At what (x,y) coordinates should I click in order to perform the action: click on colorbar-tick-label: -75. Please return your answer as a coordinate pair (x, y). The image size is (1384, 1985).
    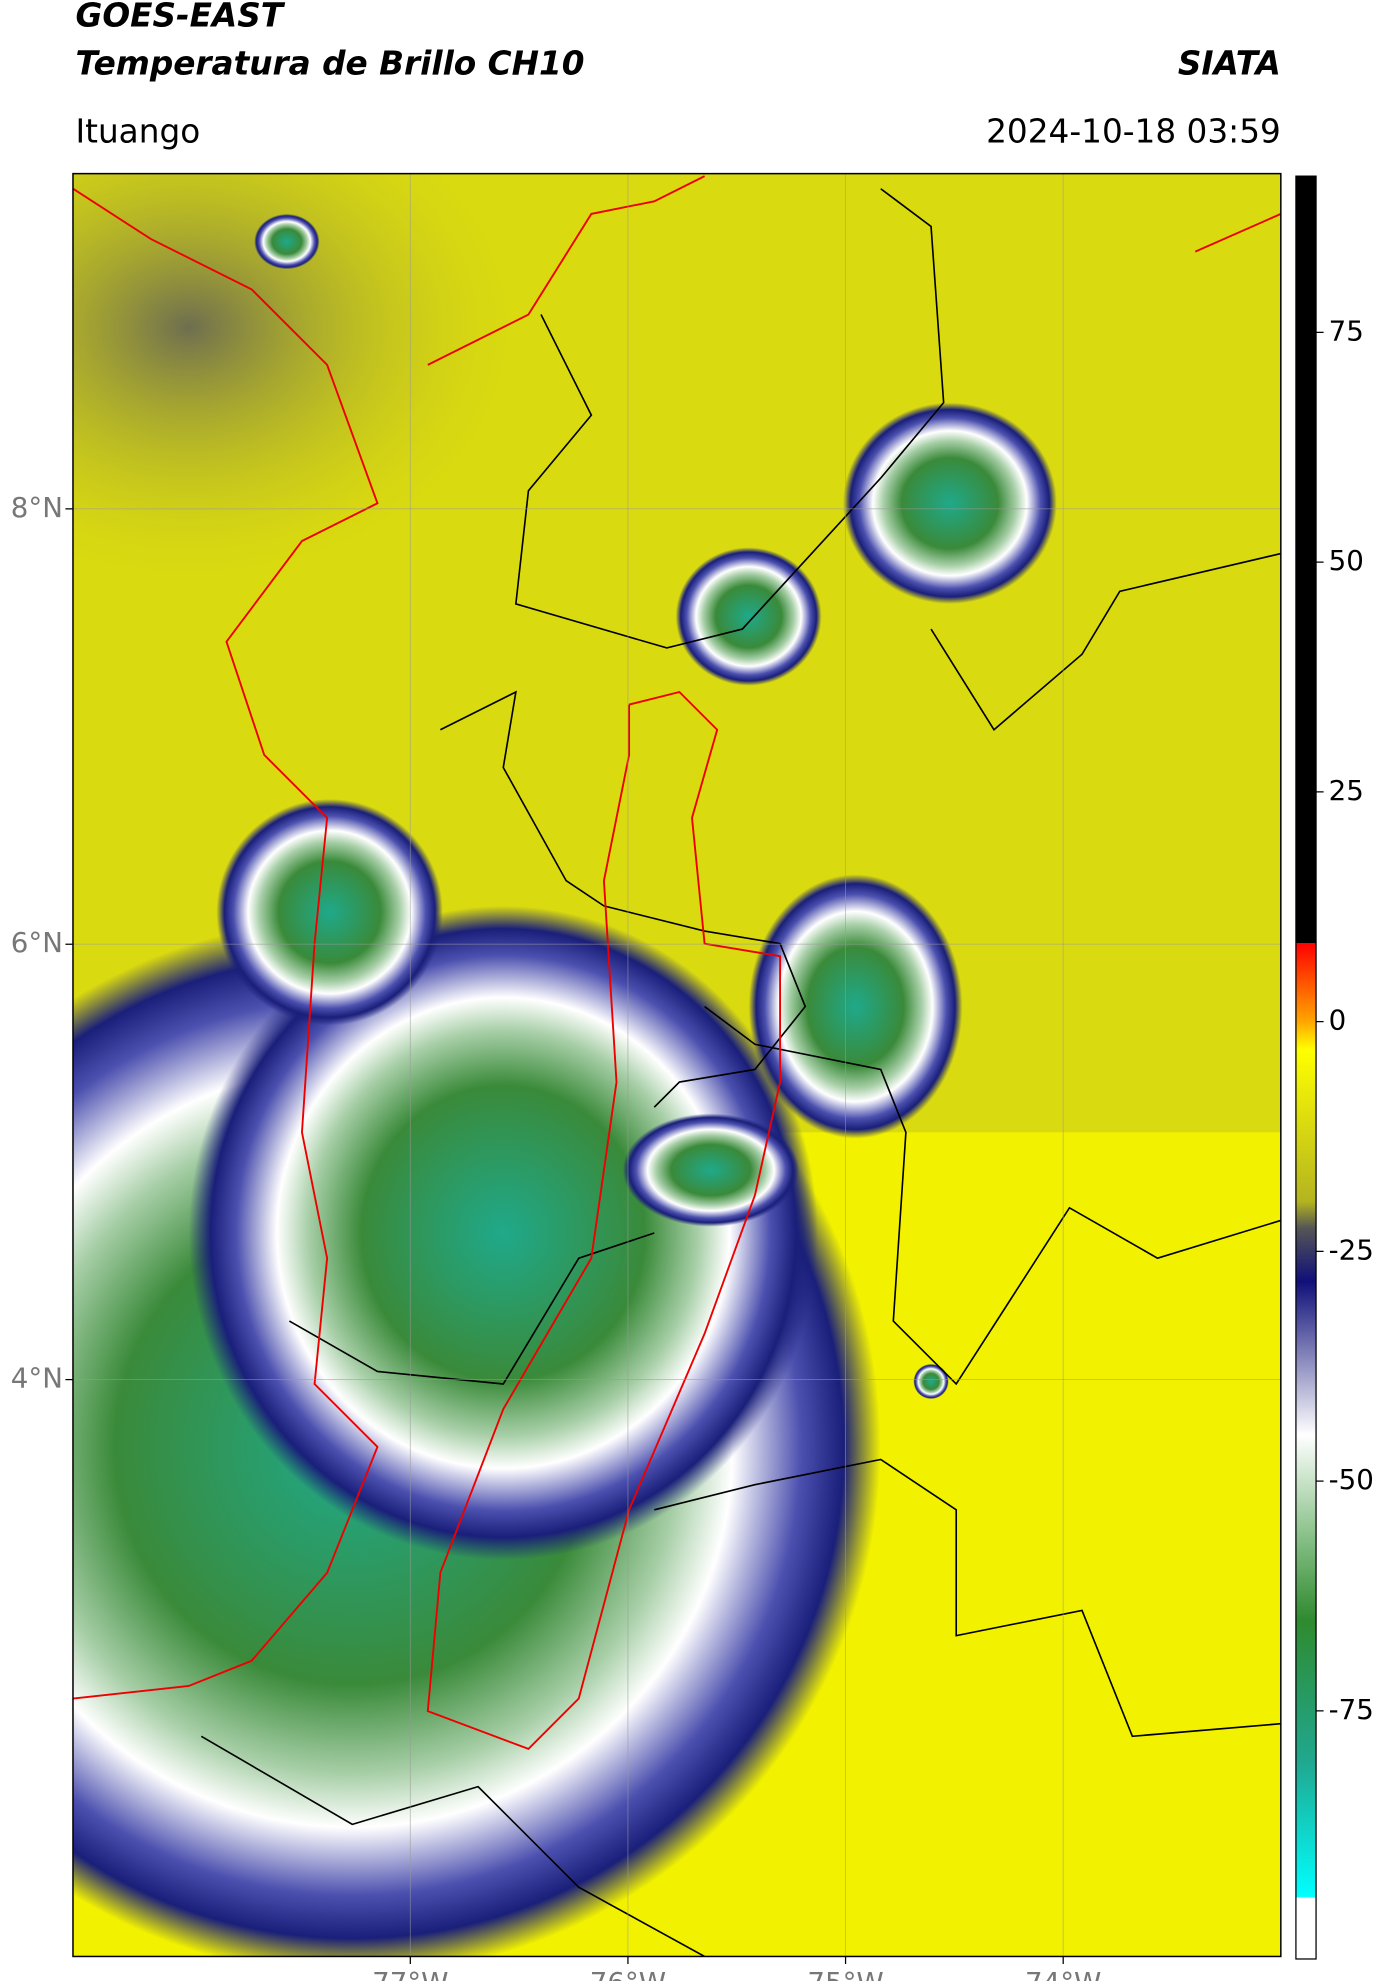
    Looking at the image, I should click on (1351, 1709).